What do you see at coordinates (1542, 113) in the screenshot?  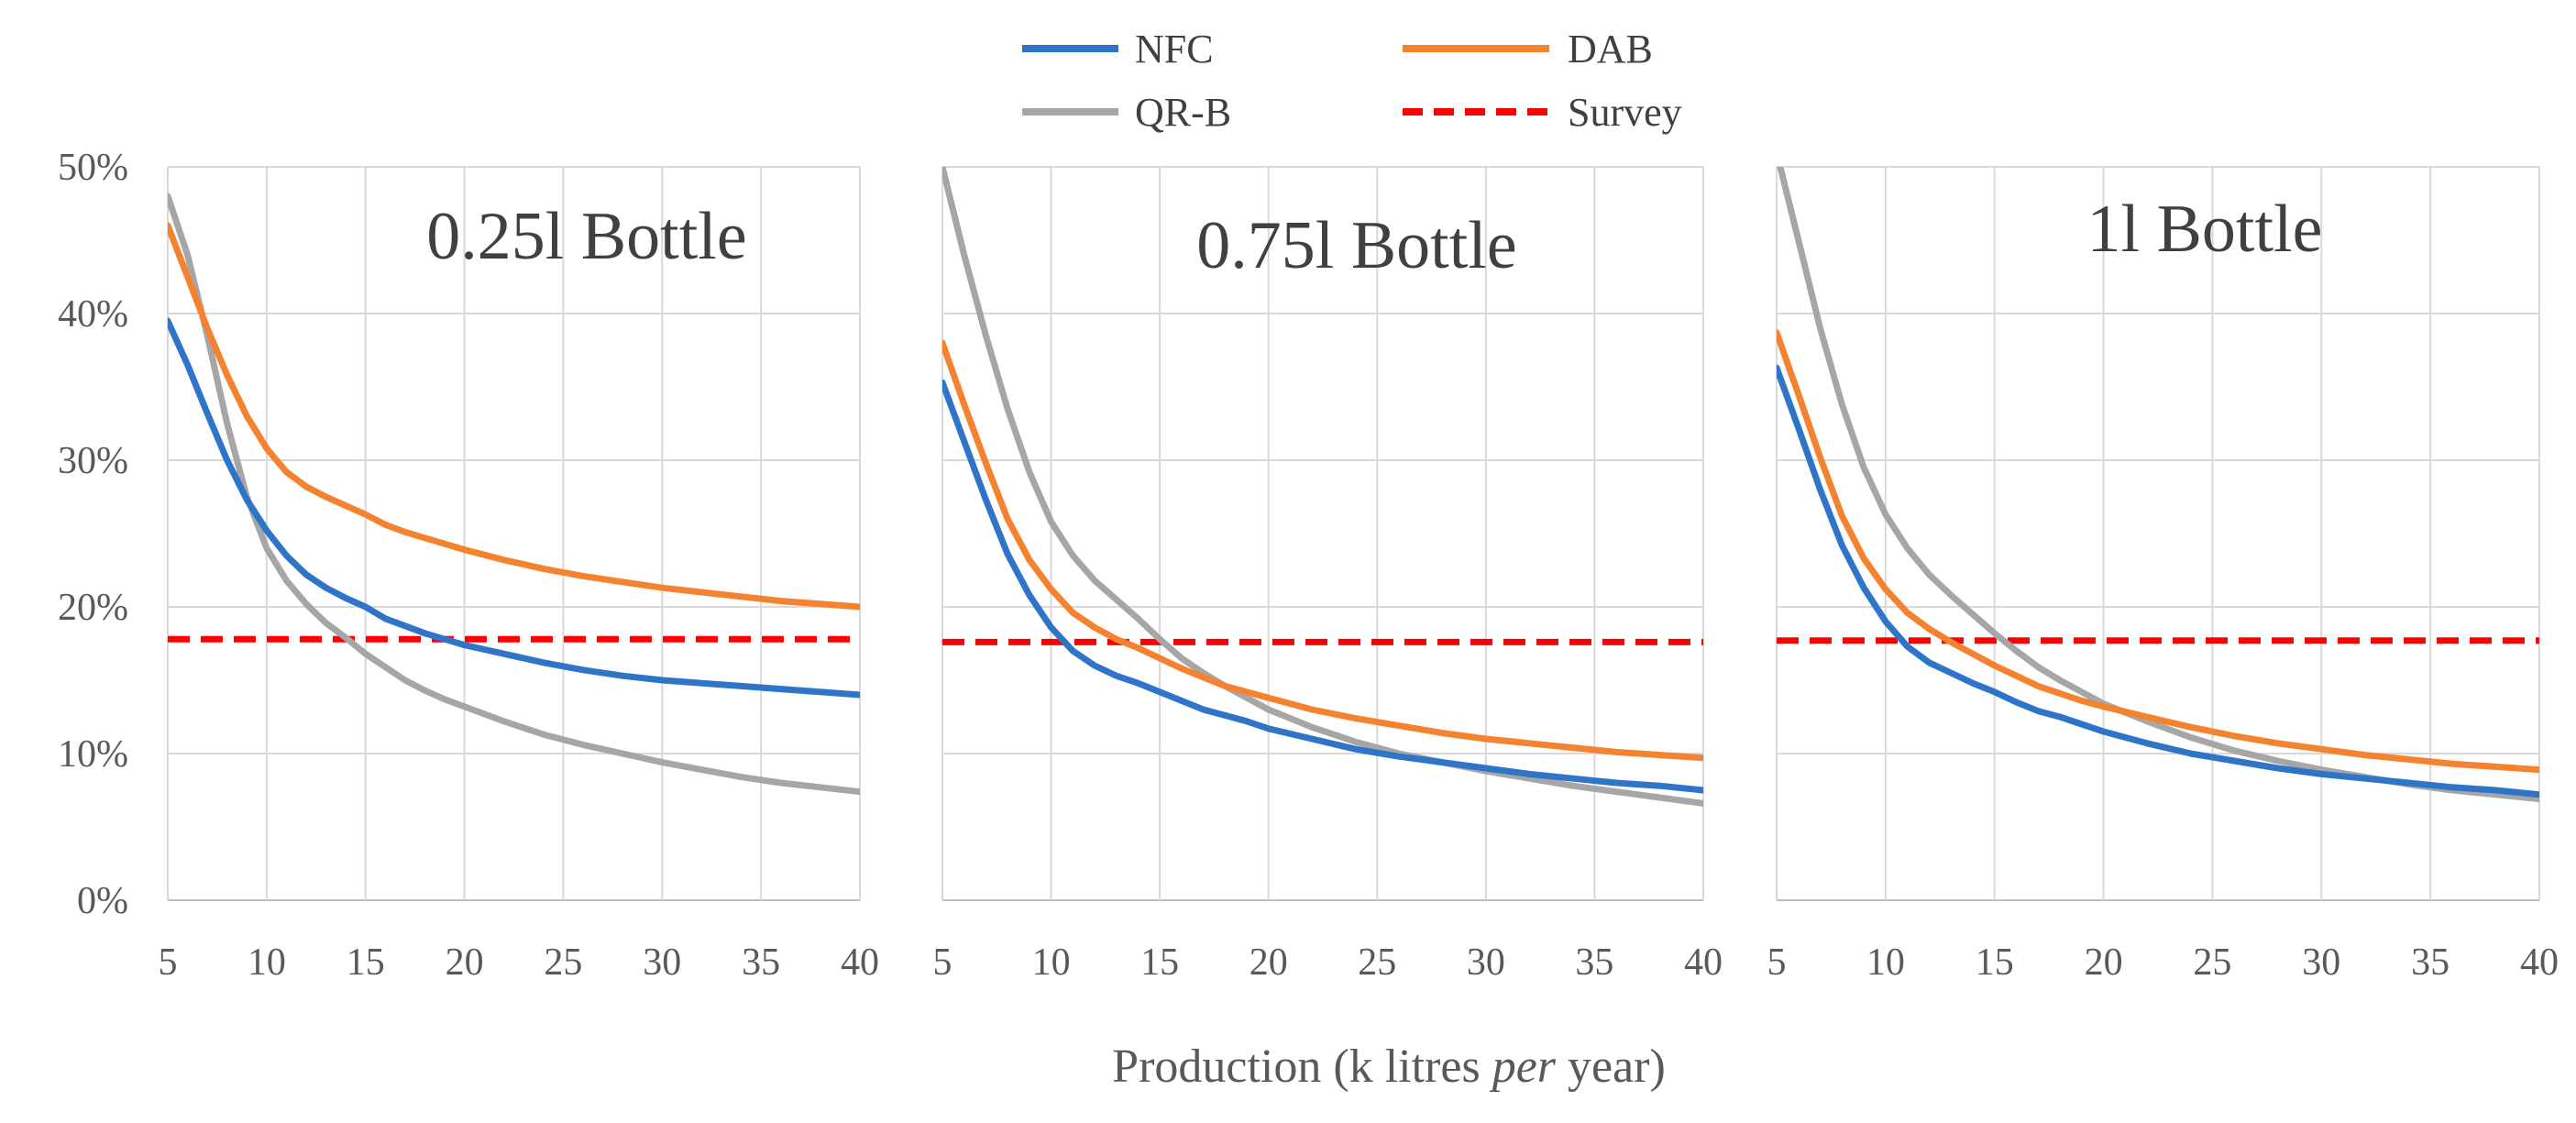 I see `legend-entry-survey: Survey` at bounding box center [1542, 113].